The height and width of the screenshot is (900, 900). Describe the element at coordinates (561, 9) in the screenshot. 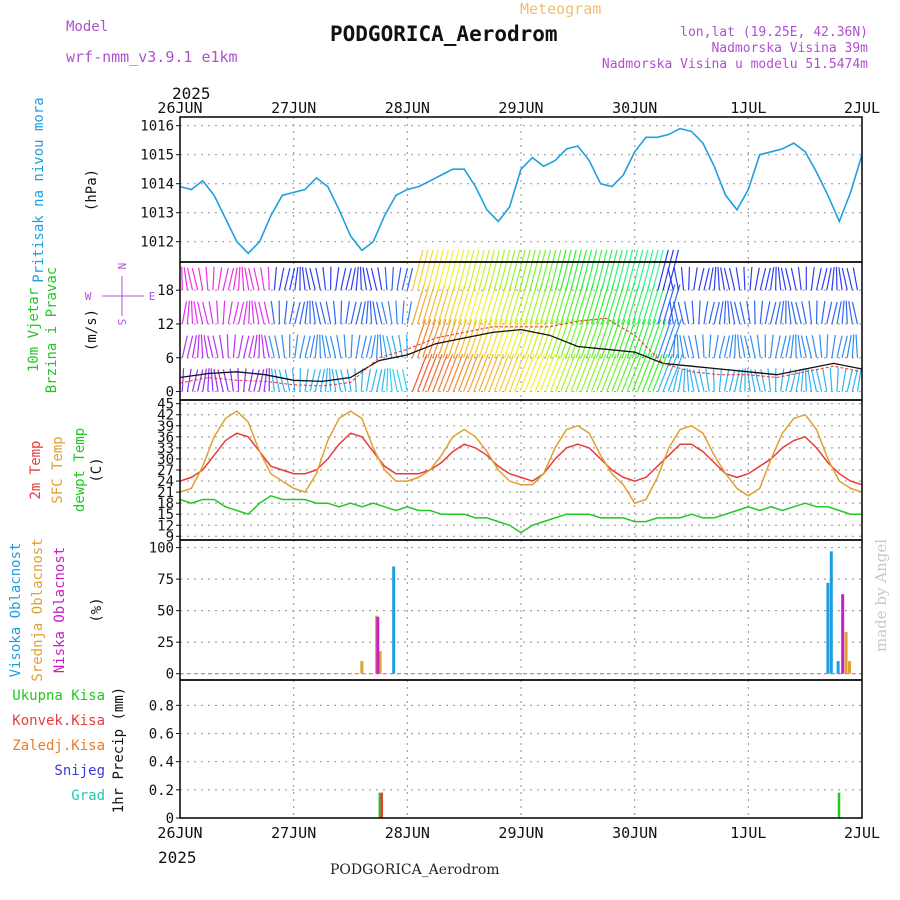

I see `product-title: Meteogram` at that location.